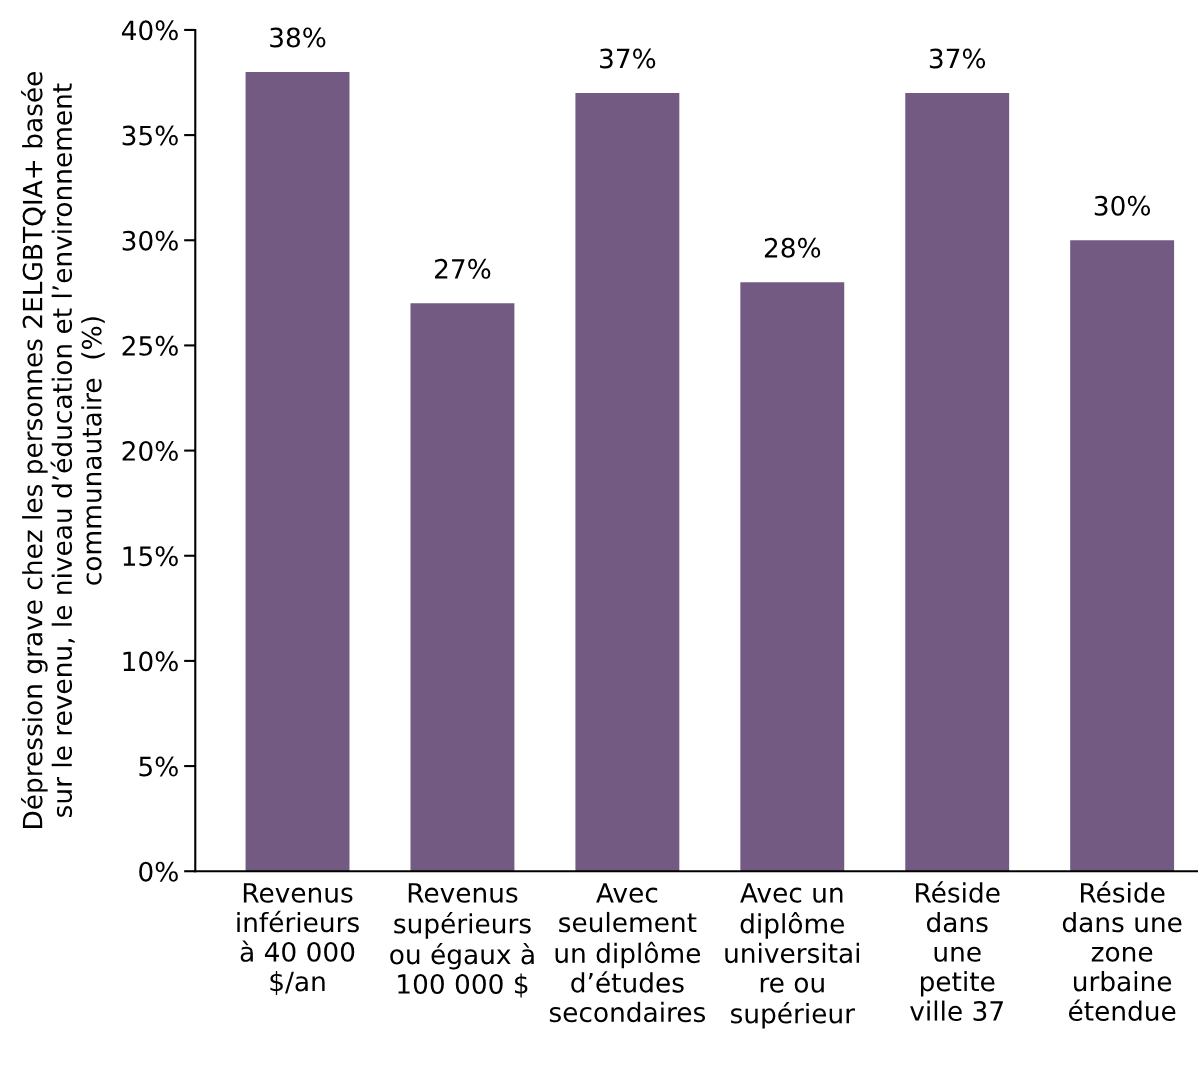 Image resolution: width=1198 pixels, height=1069 pixels. What do you see at coordinates (150, 451) in the screenshot?
I see `y-tick-label: 20%` at bounding box center [150, 451].